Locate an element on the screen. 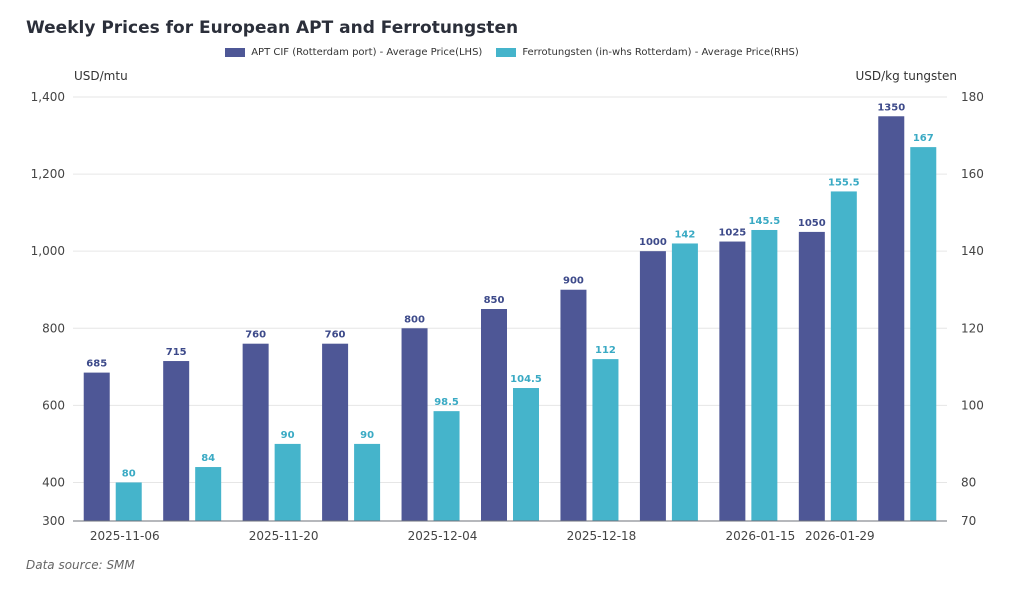  left-axis-tick-label: 400 is located at coordinates (53, 482).